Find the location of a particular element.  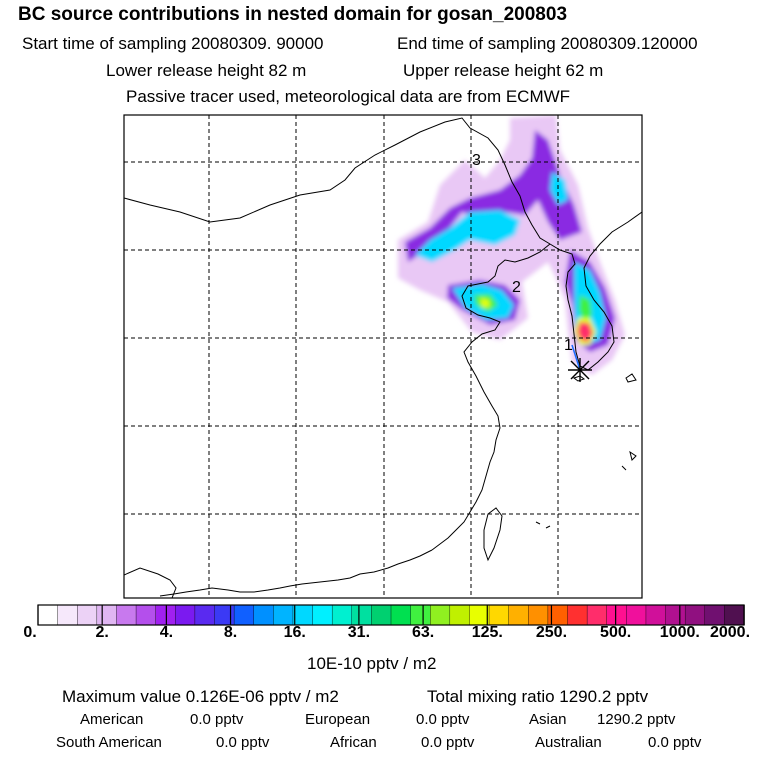

star-icon is located at coordinates (580, 370).